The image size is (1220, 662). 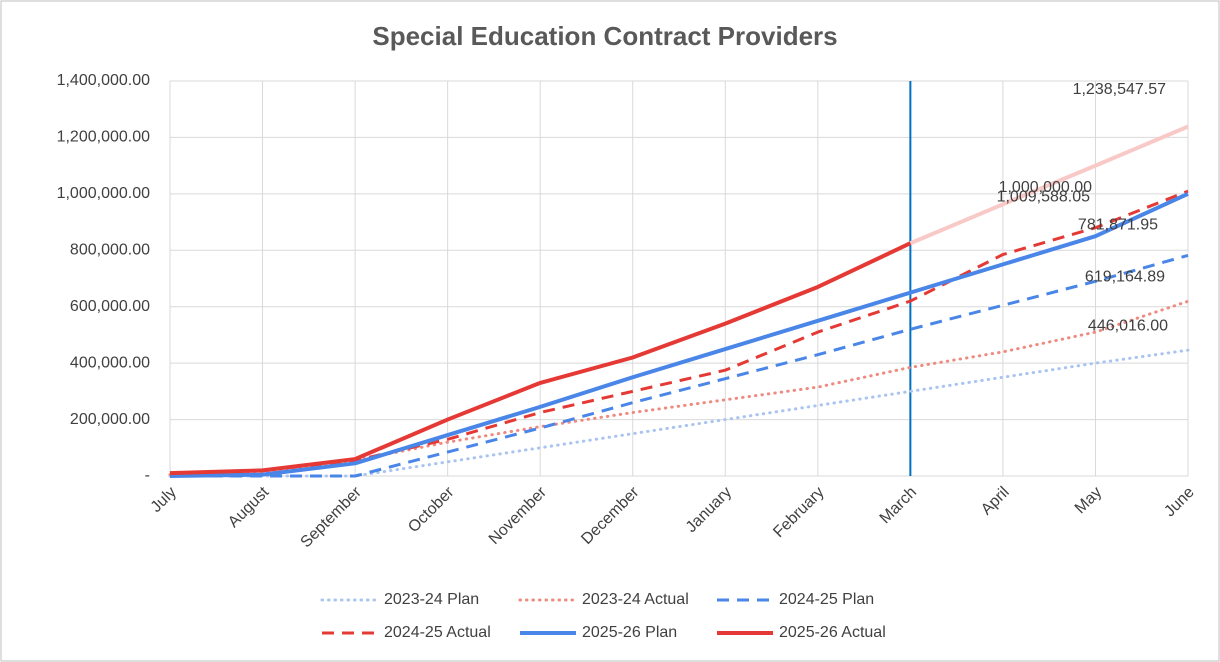 I want to click on chart-title: Special Education Contract Providers, so click(x=604, y=36).